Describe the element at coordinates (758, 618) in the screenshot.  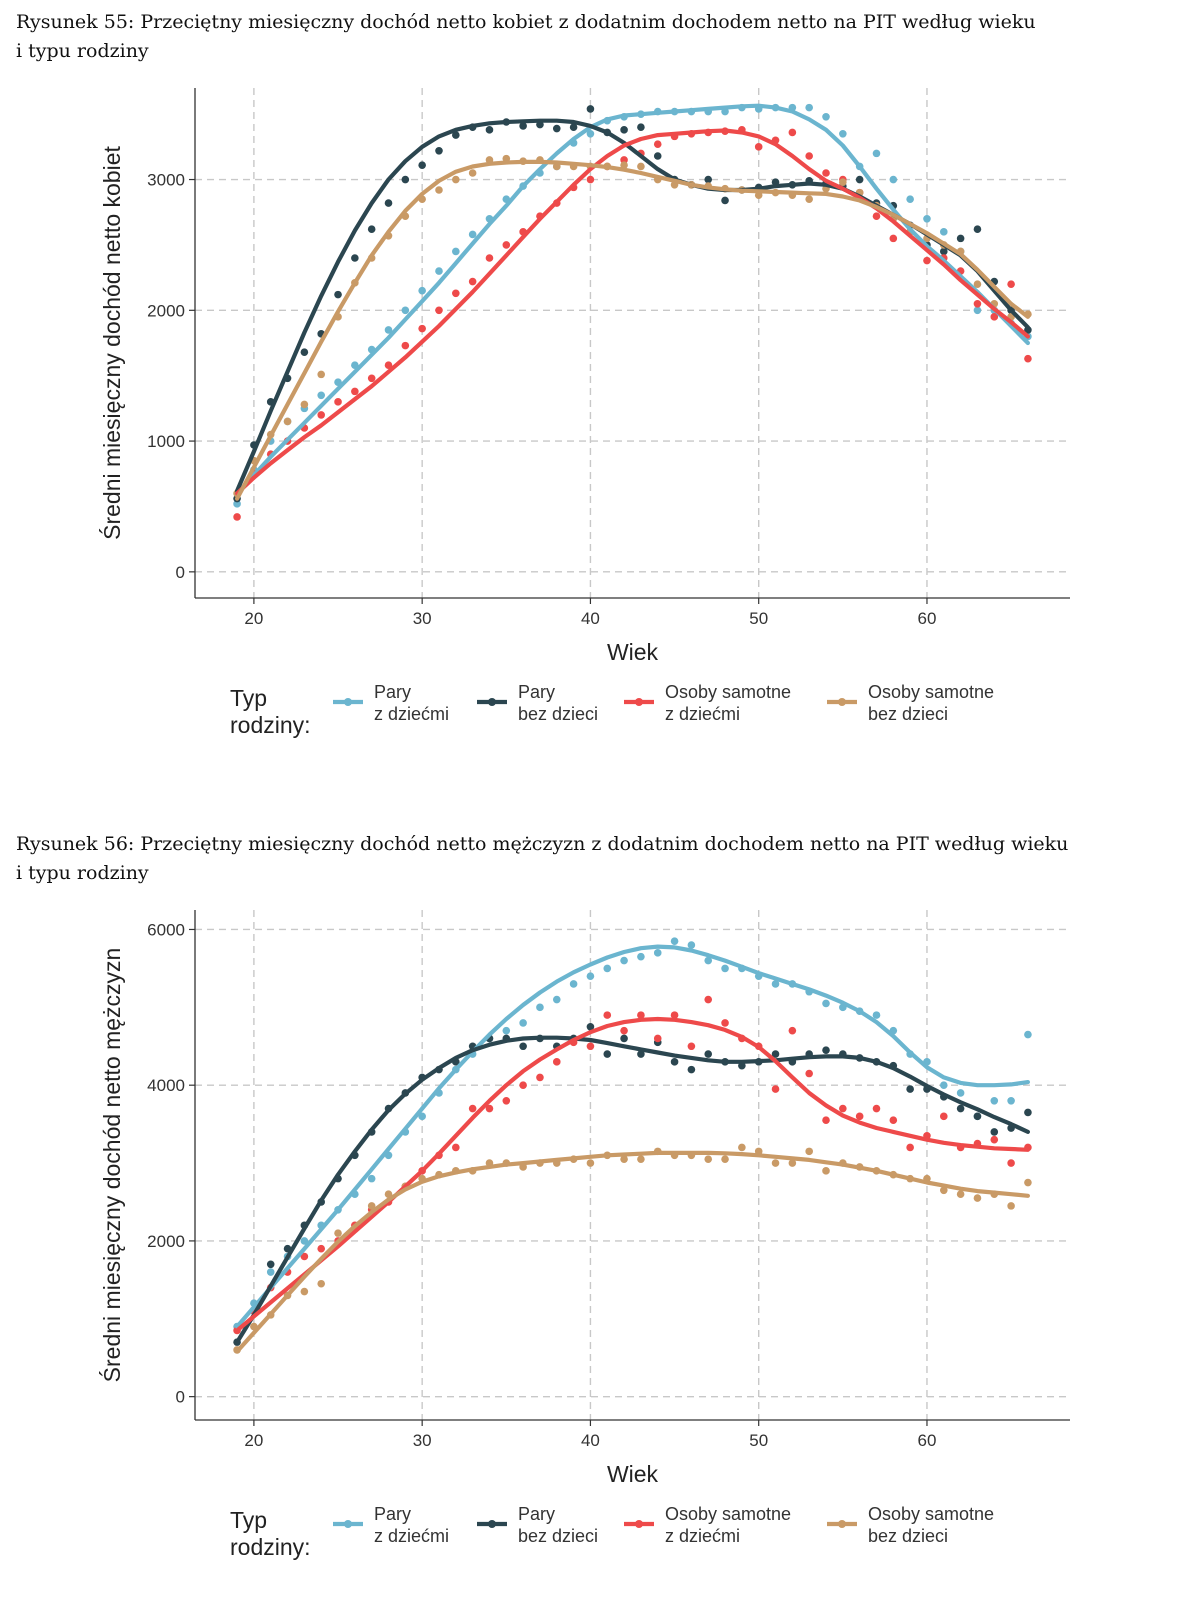
I see `x-tick-label: 50` at that location.